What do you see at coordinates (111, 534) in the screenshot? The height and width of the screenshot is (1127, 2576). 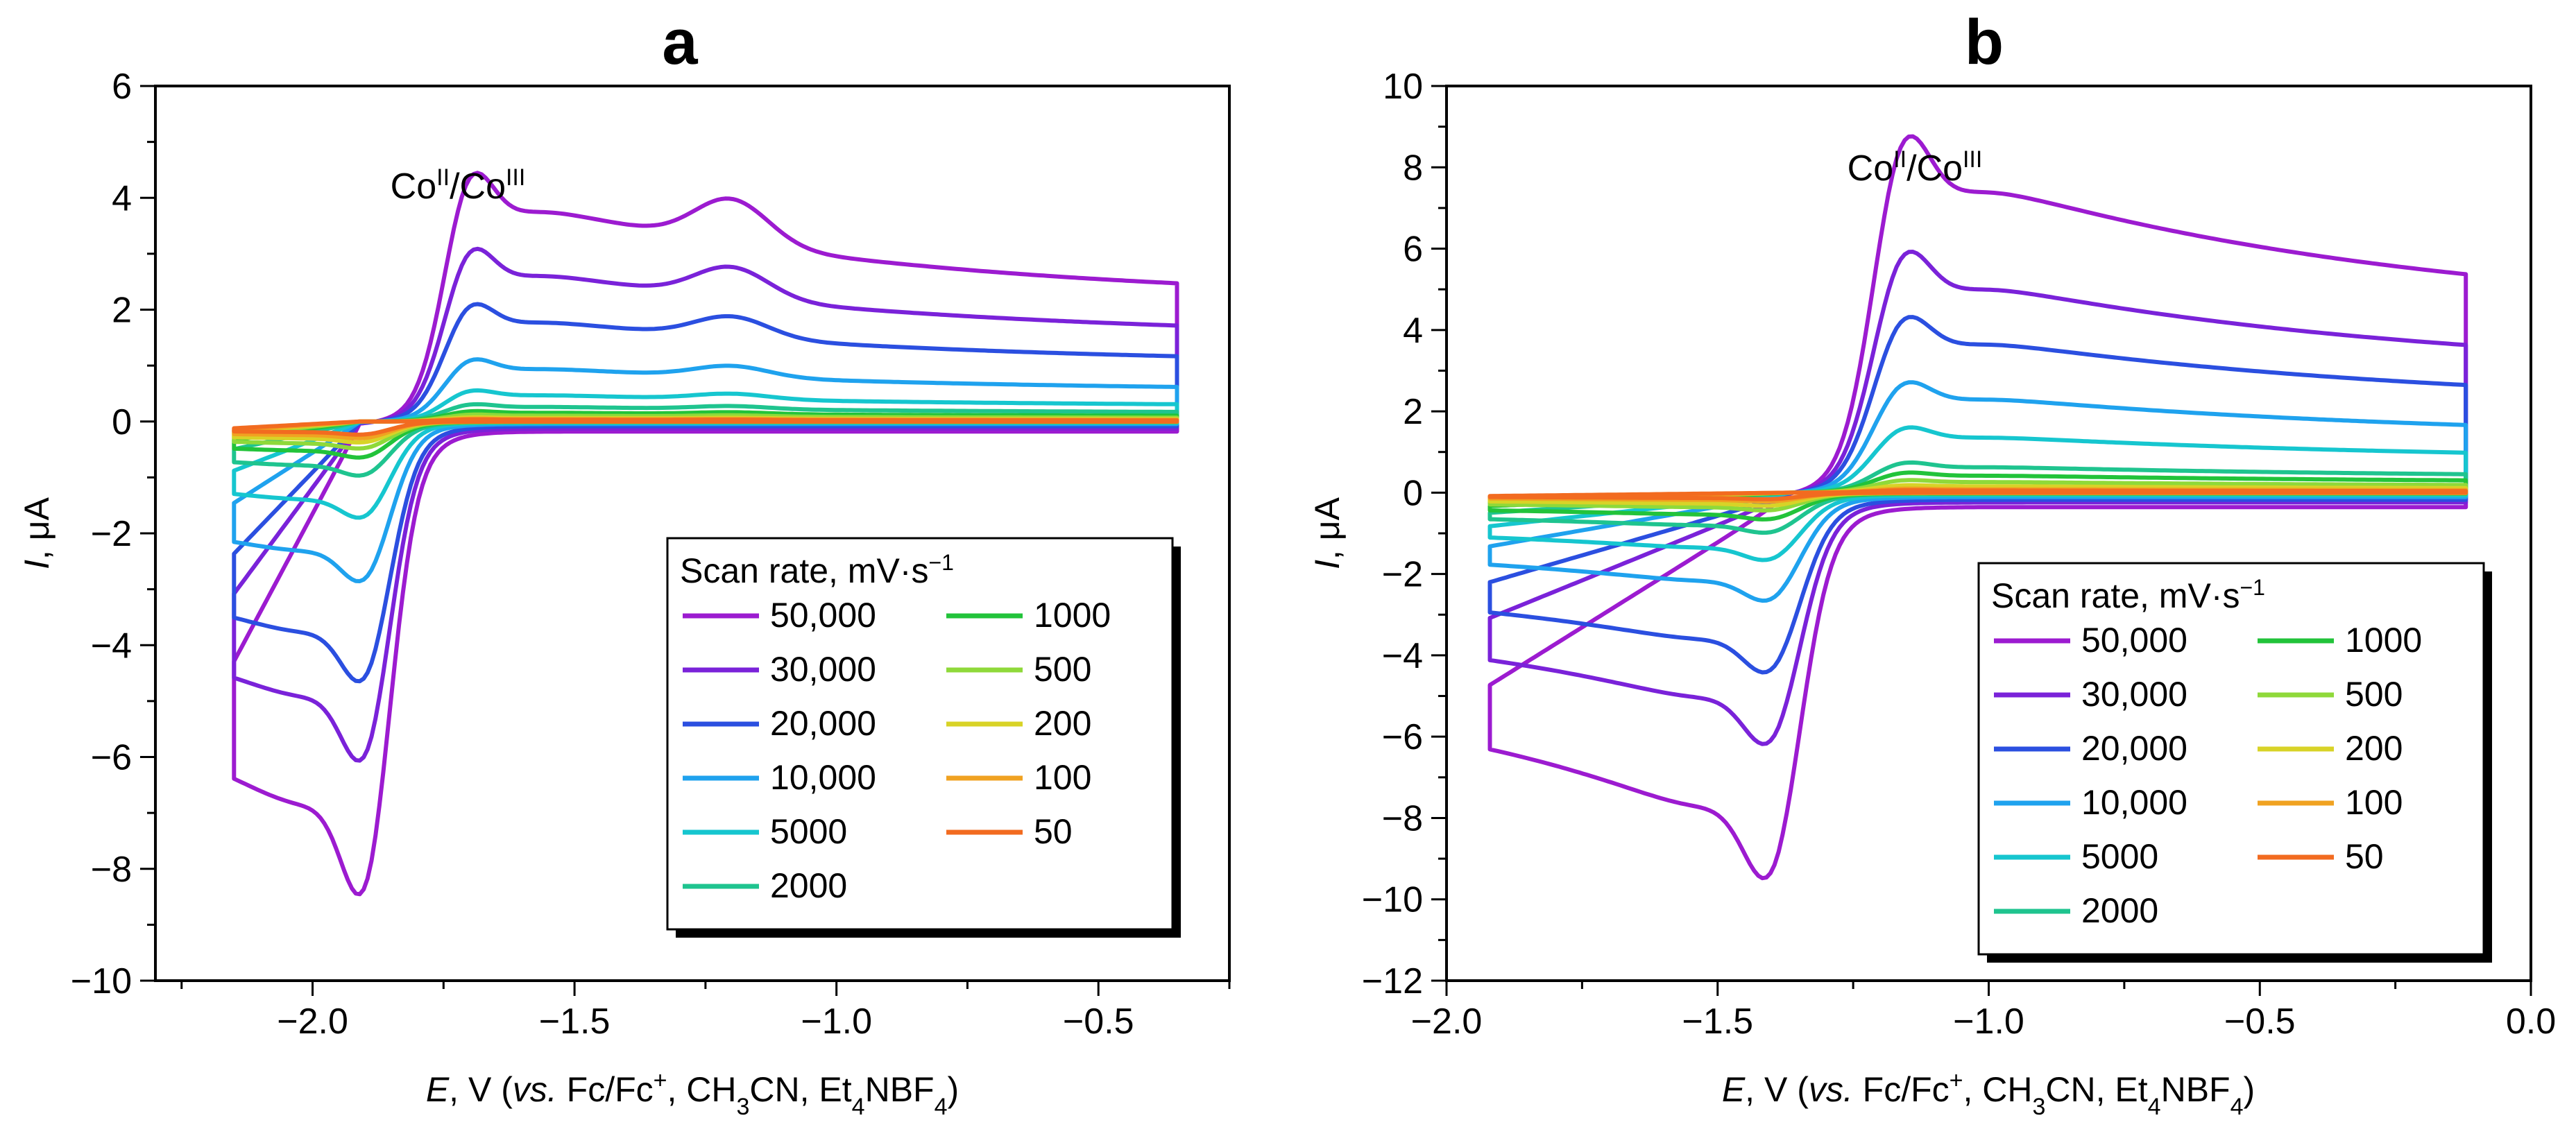 I see `a-ytick-label: −2` at bounding box center [111, 534].